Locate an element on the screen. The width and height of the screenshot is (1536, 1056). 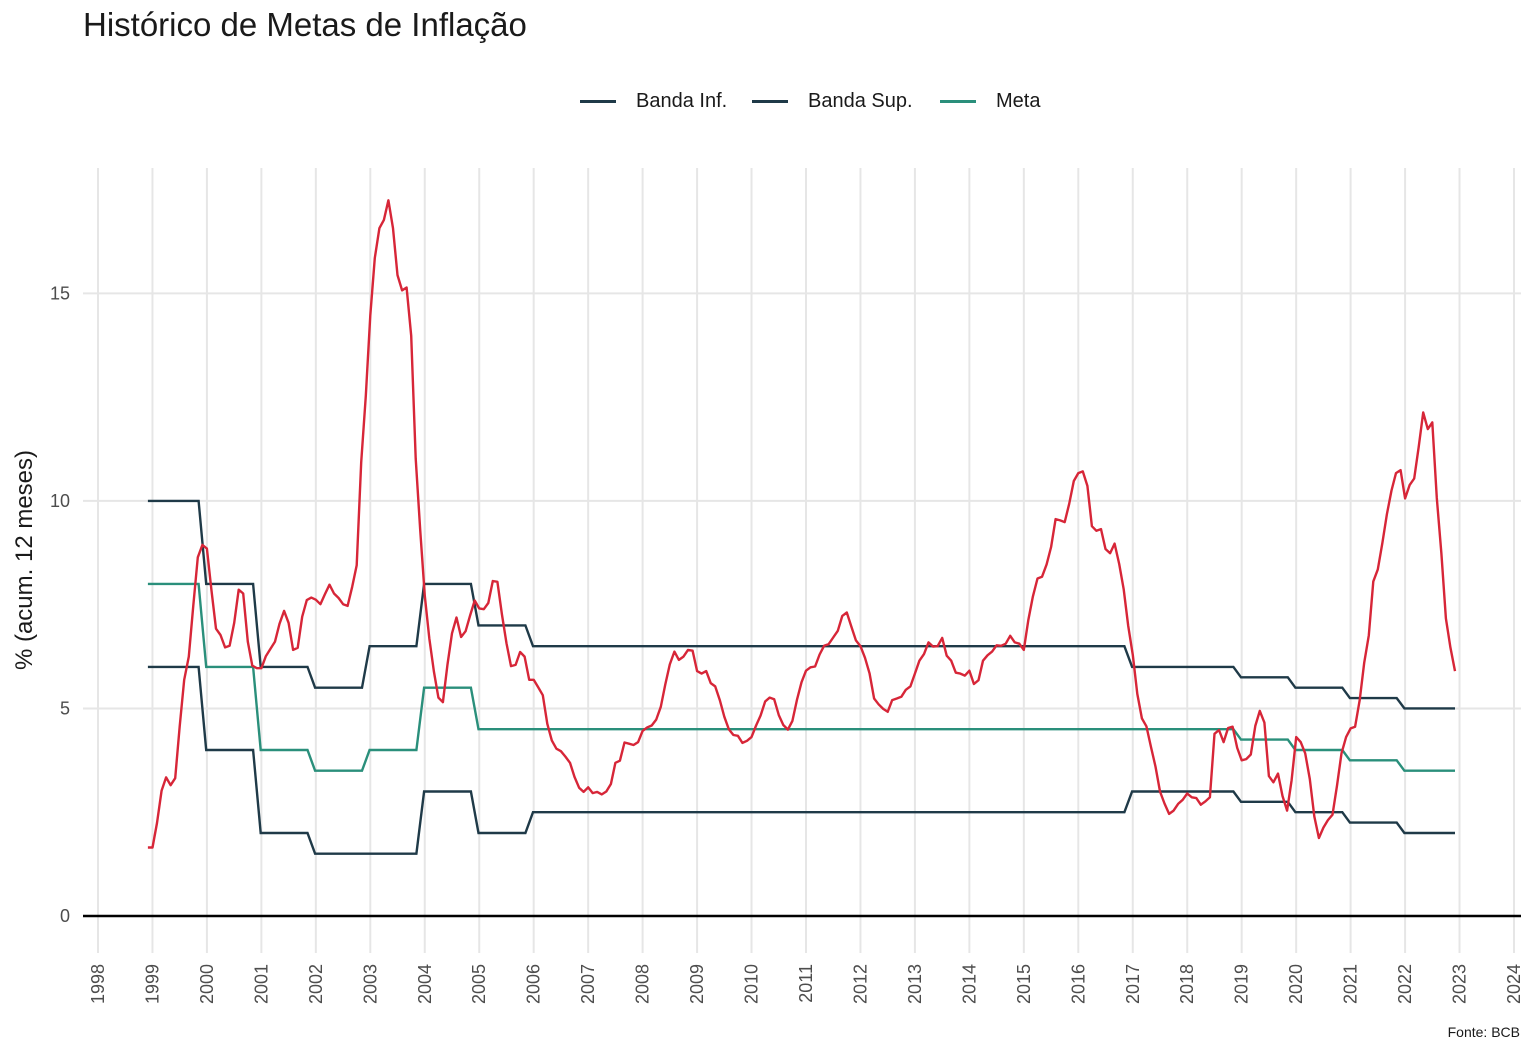
x-tick-label-2002: 2002 is located at coordinates (316, 984).